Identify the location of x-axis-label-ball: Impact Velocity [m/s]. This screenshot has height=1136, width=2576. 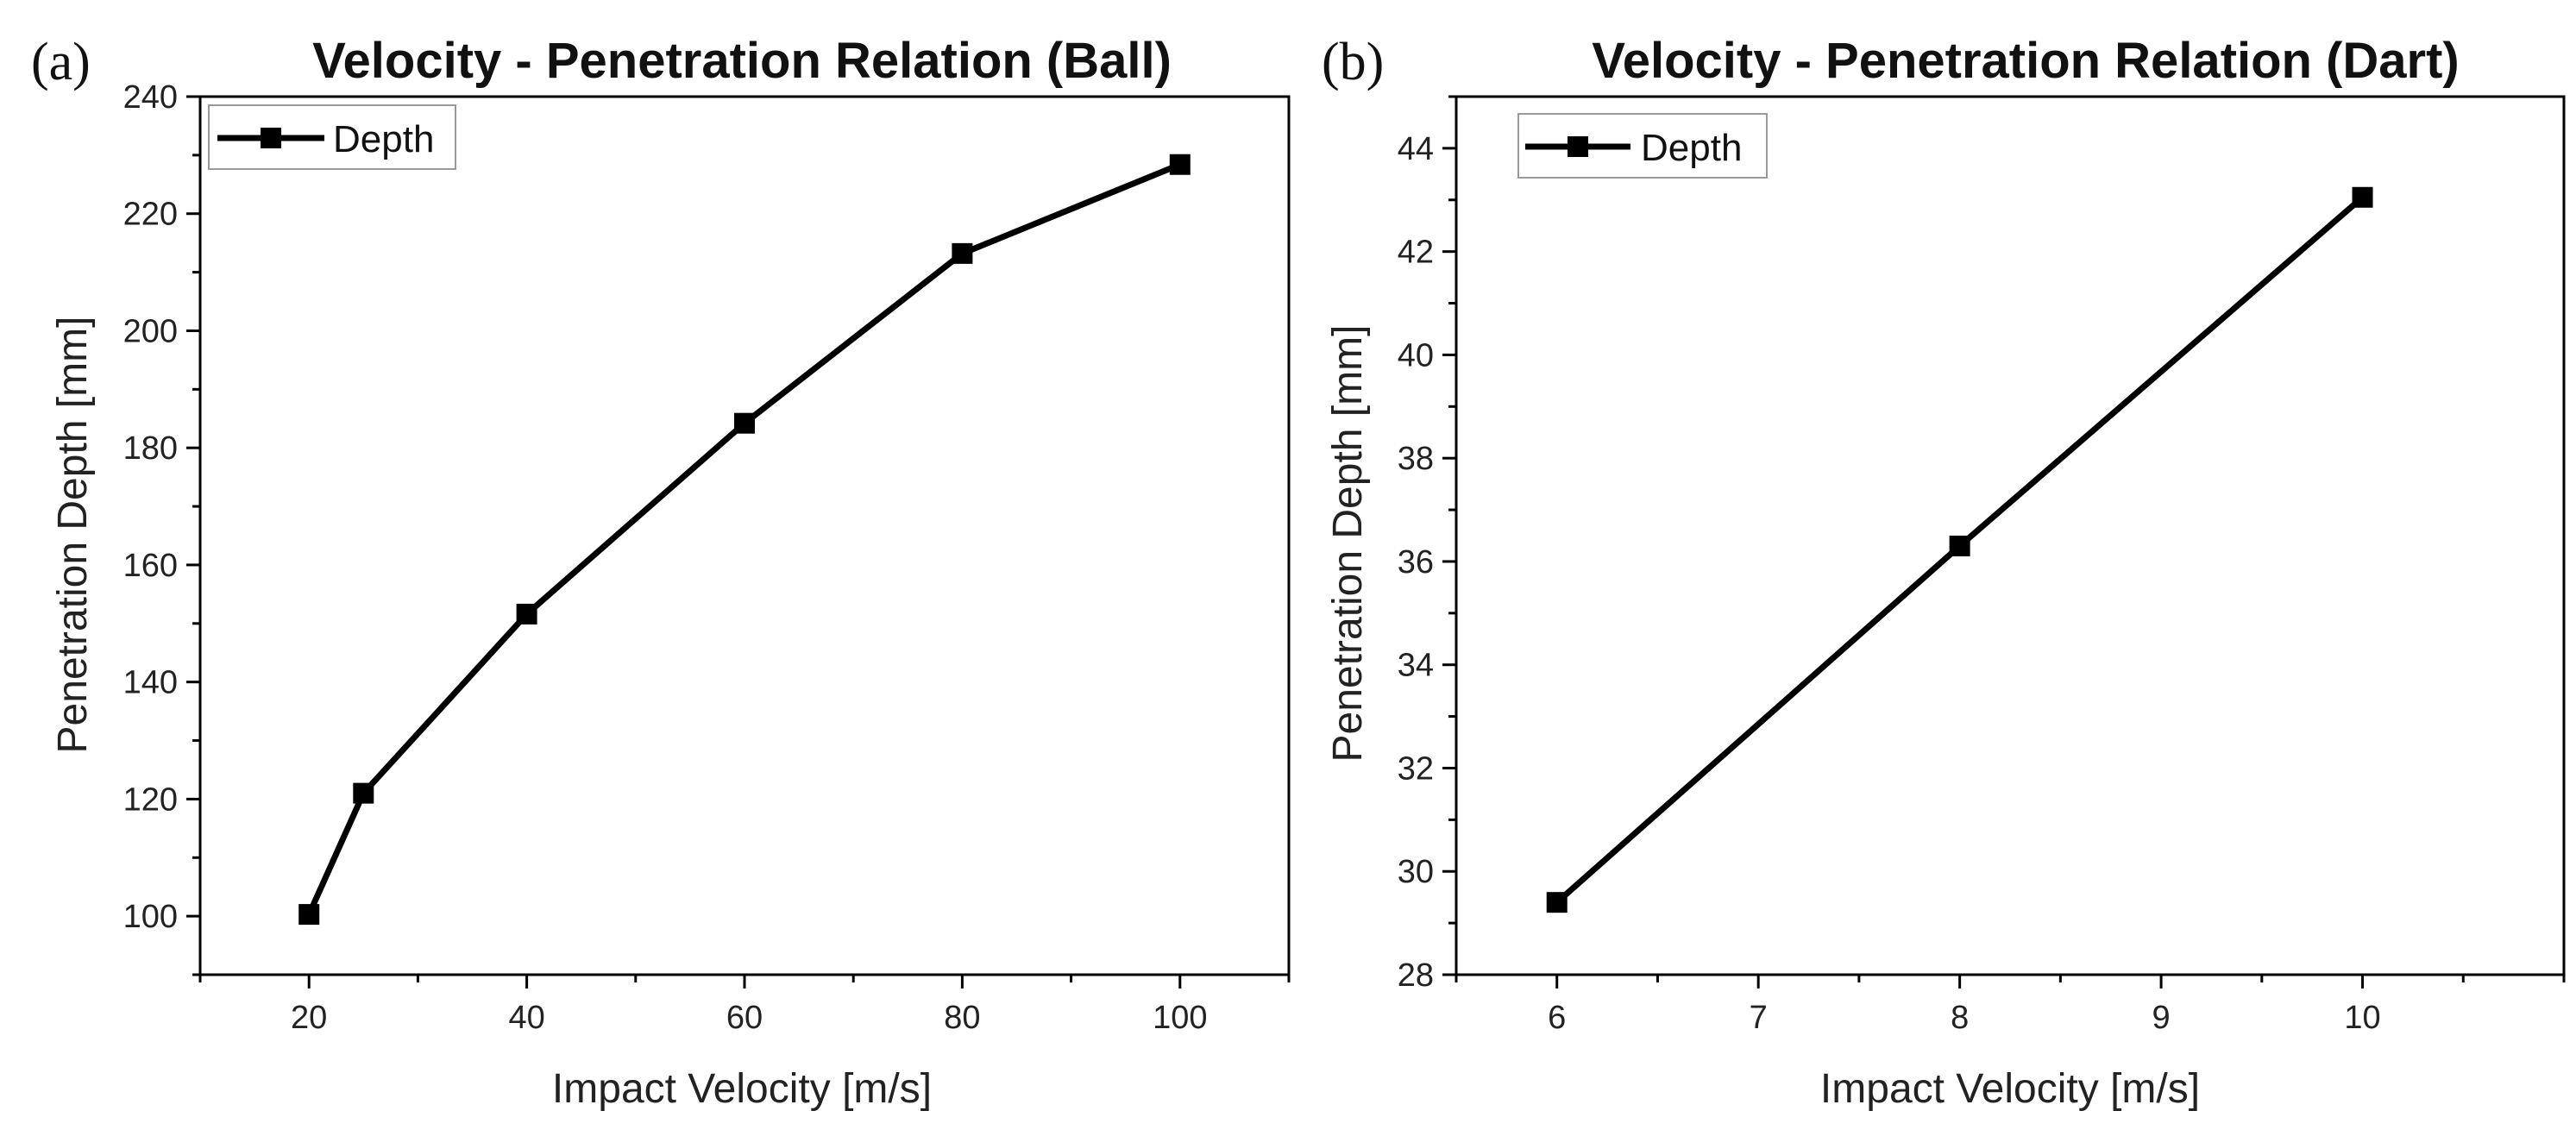
(742, 1089).